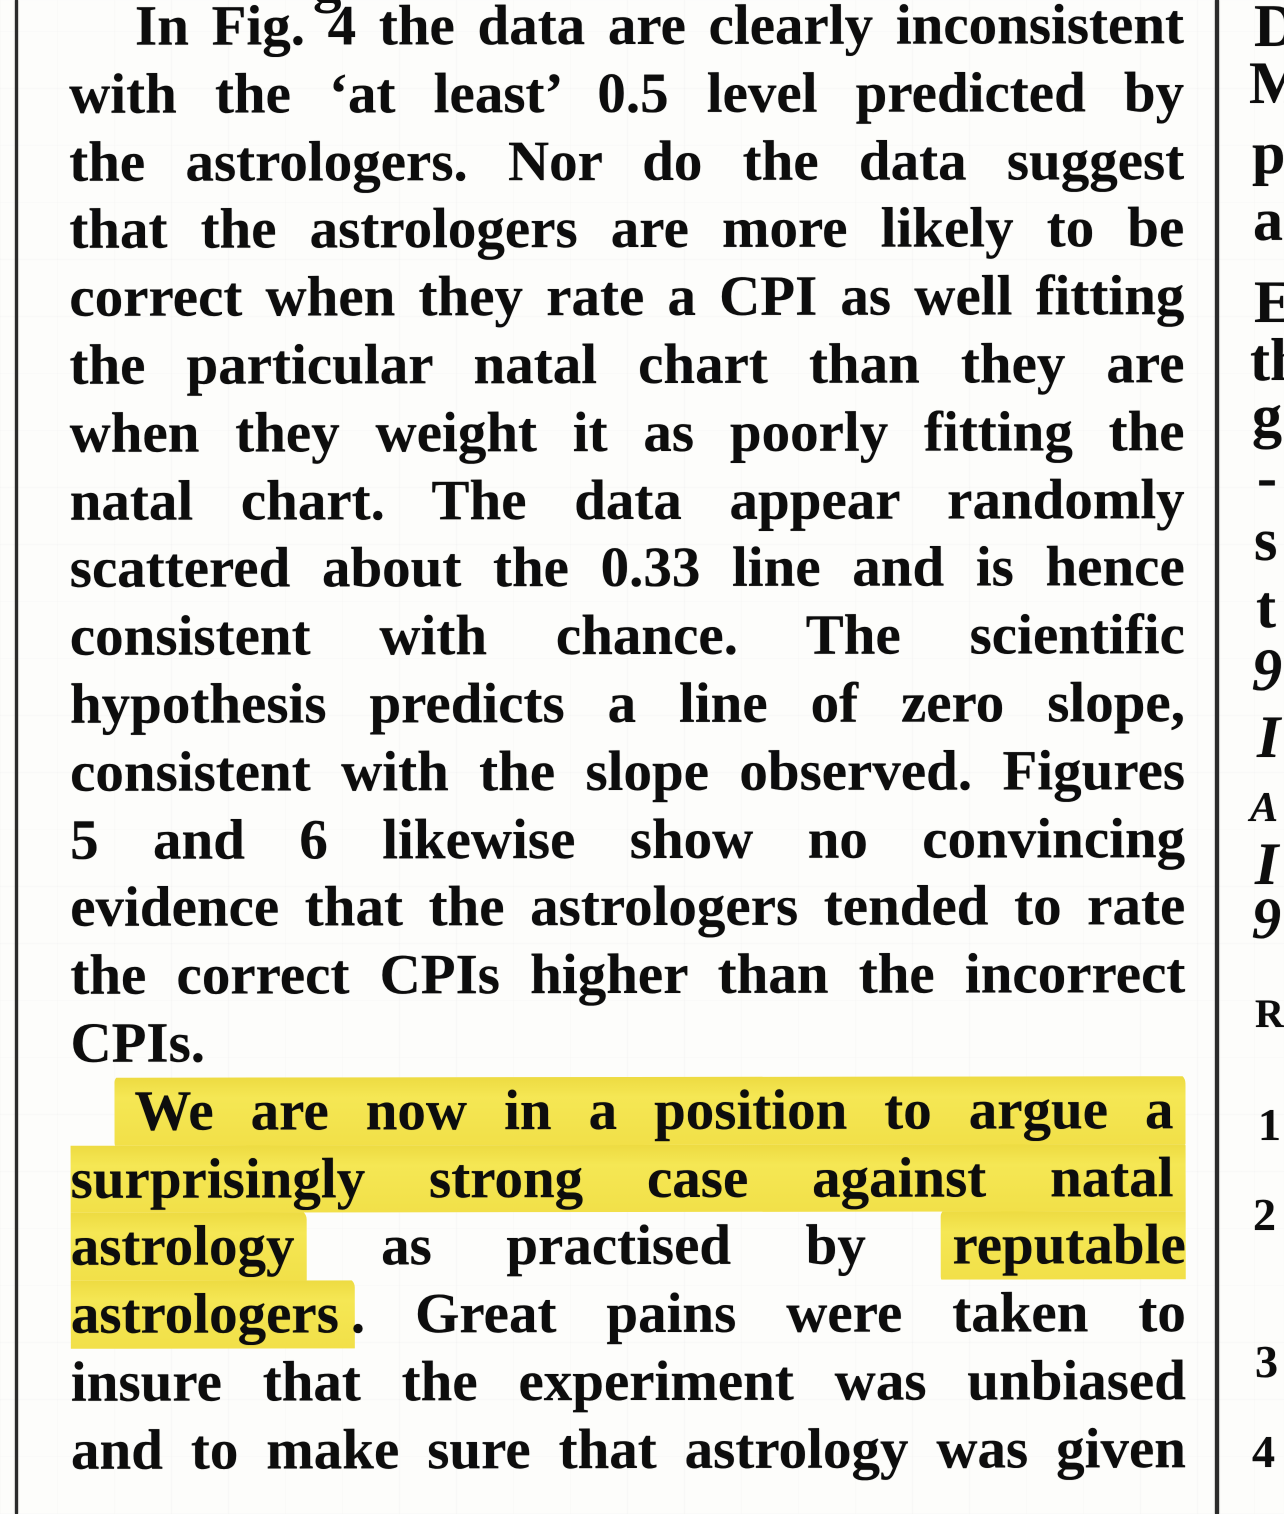 This screenshot has width=1284, height=1514. I want to click on clipped-letter: 4, so click(1263, 1451).